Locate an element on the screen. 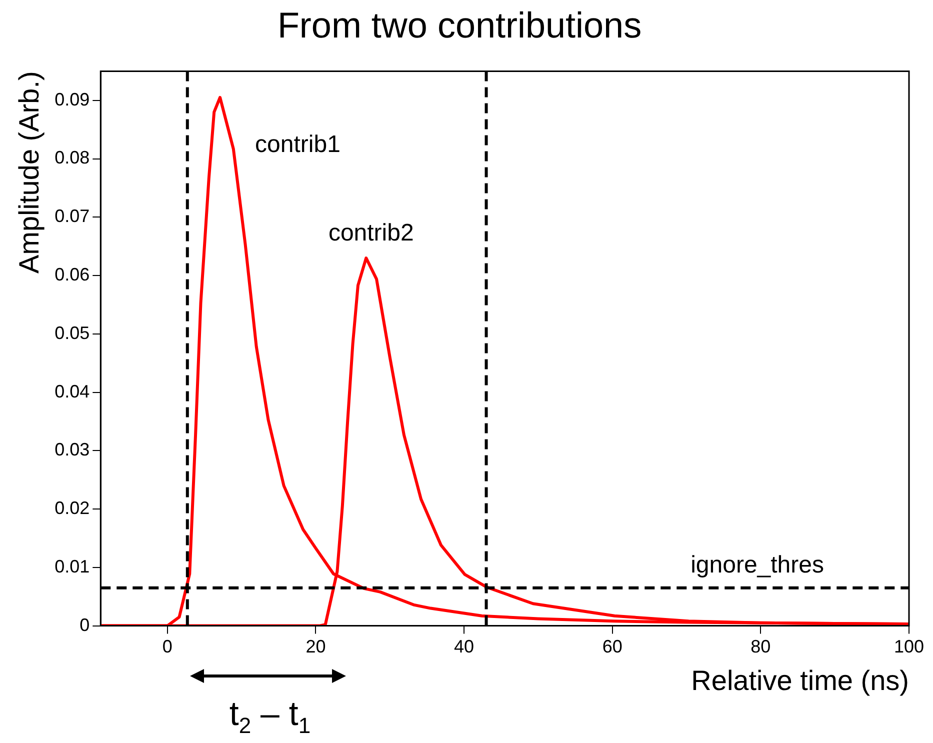  ref-line-label: ignore_thres is located at coordinates (757, 564).